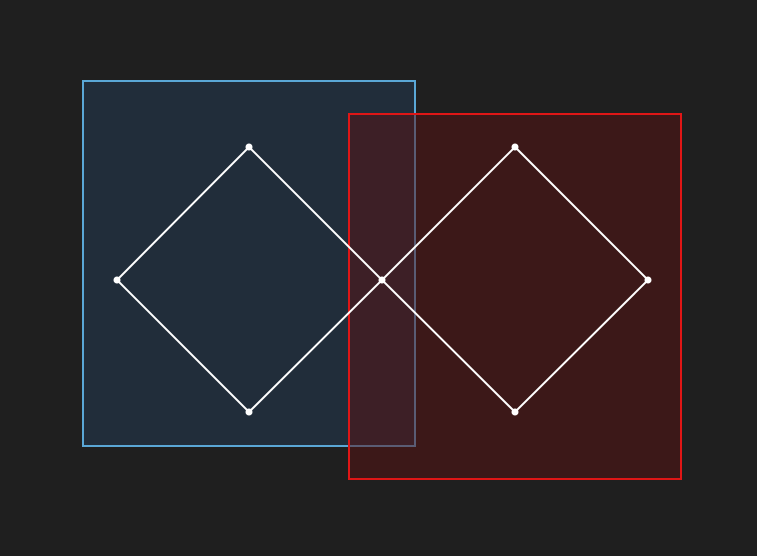 The width and height of the screenshot is (757, 556). I want to click on left-diamond-top-vertex, so click(249, 147).